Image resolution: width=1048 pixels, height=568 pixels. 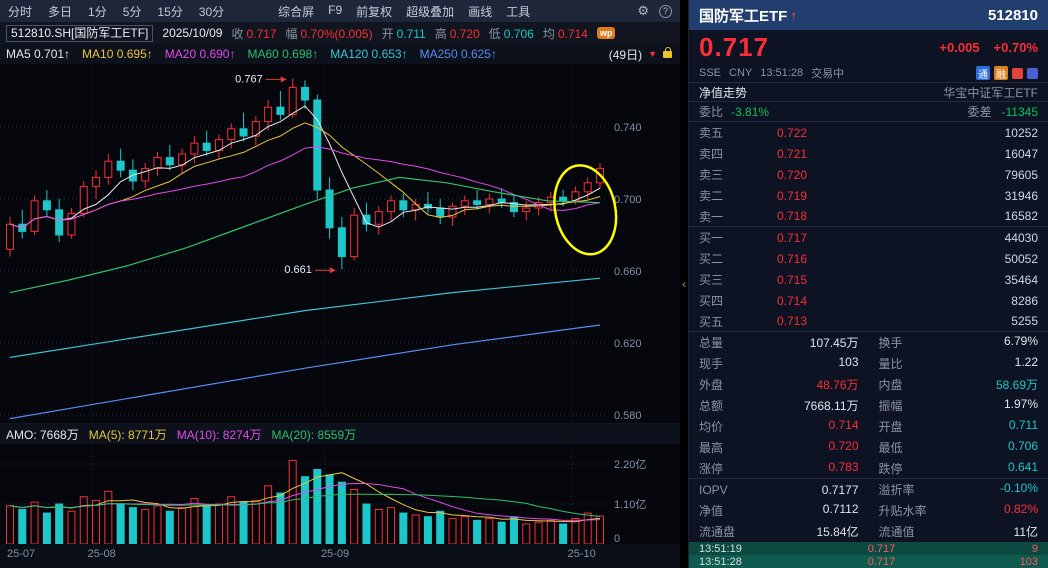 I want to click on svg-text: 0.700, so click(x=628, y=200).